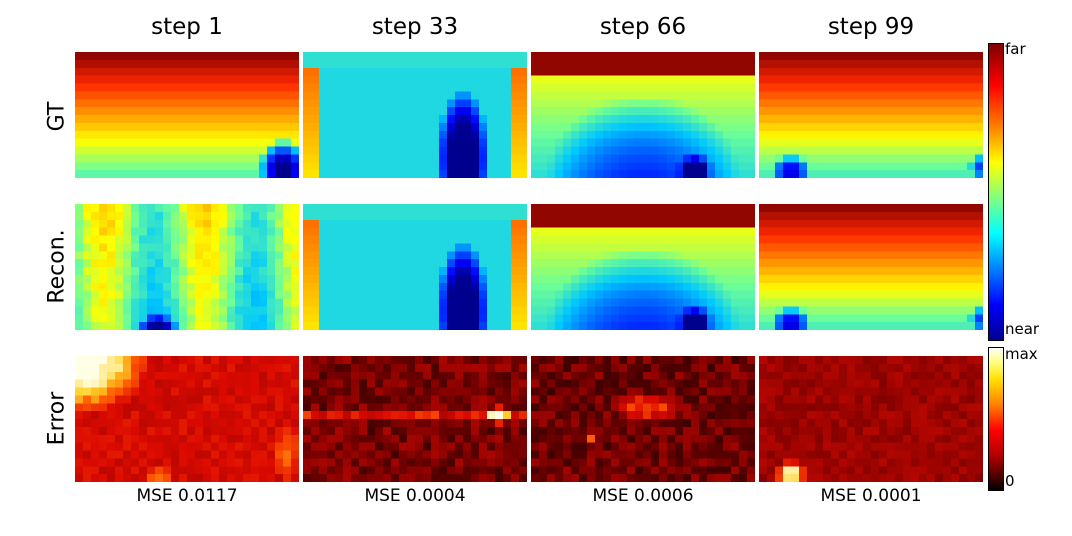  Describe the element at coordinates (57, 266) in the screenshot. I see `row-label-recon: Recon.` at that location.